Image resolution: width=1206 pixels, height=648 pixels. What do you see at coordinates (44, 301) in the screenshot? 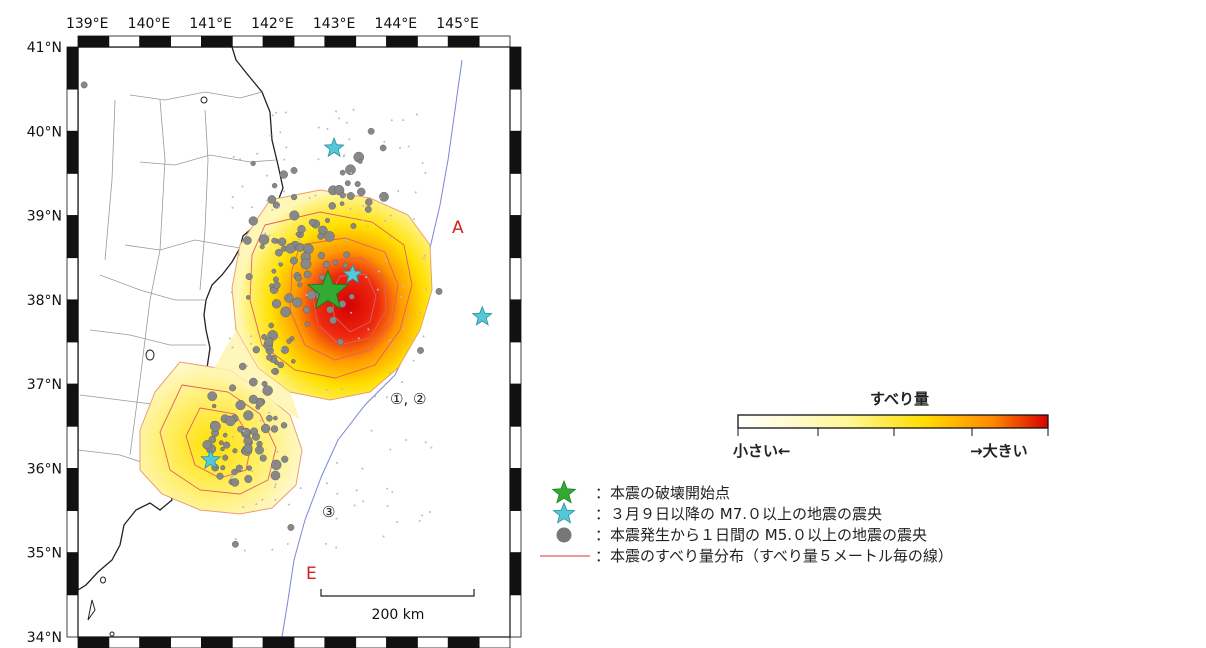
I see `latitude-label: 38°N` at bounding box center [44, 301].